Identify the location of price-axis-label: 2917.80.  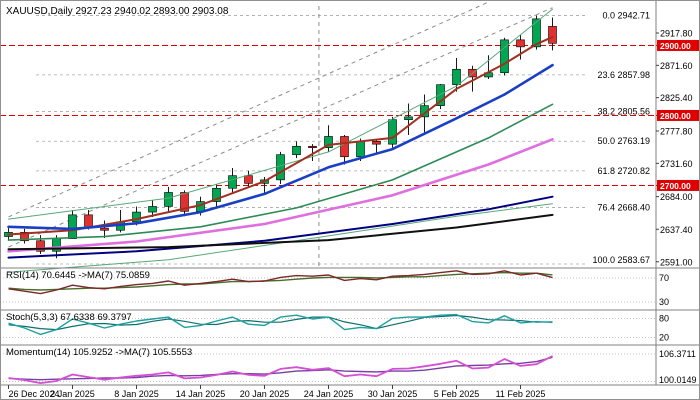
(676, 34).